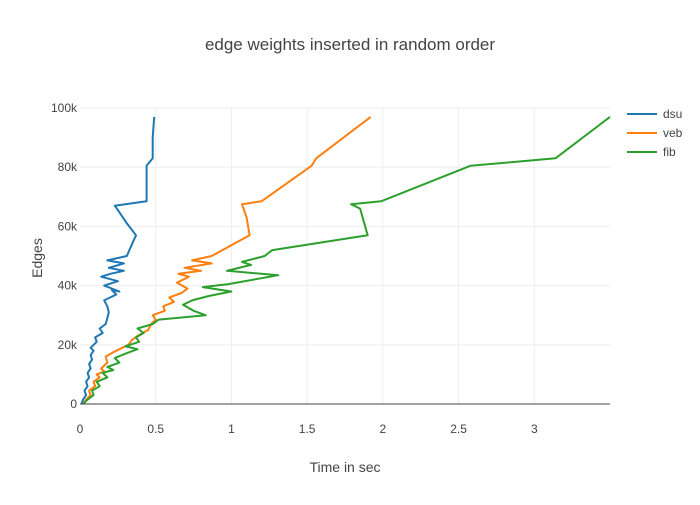 The height and width of the screenshot is (505, 700). What do you see at coordinates (350, 44) in the screenshot?
I see `chart-title: edge weights inserted in random order` at bounding box center [350, 44].